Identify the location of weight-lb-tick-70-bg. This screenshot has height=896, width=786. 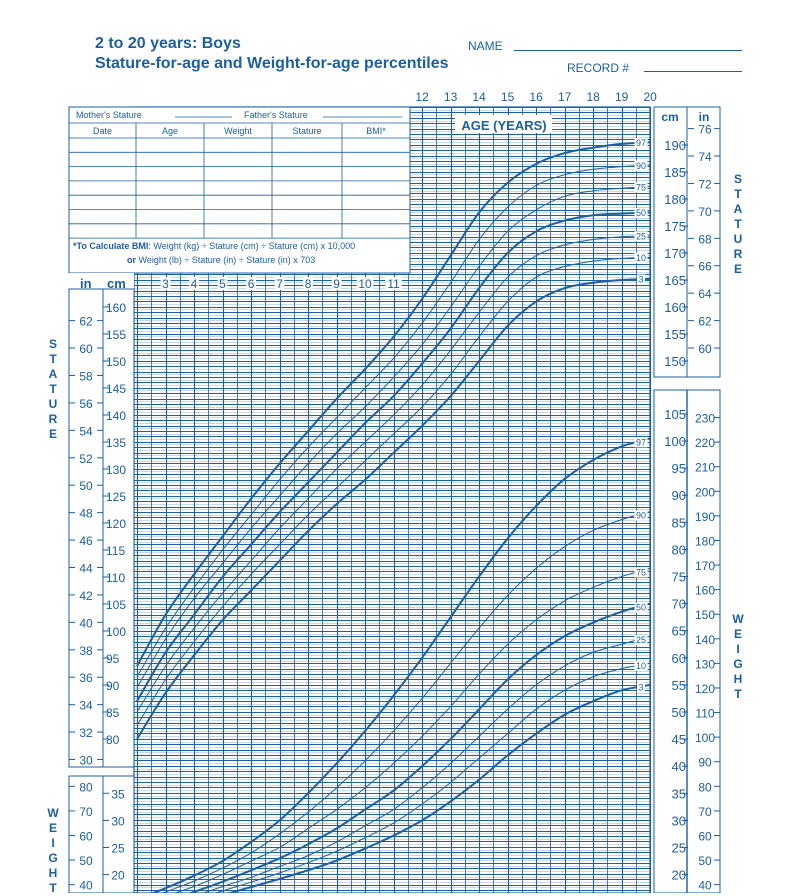
(86, 811).